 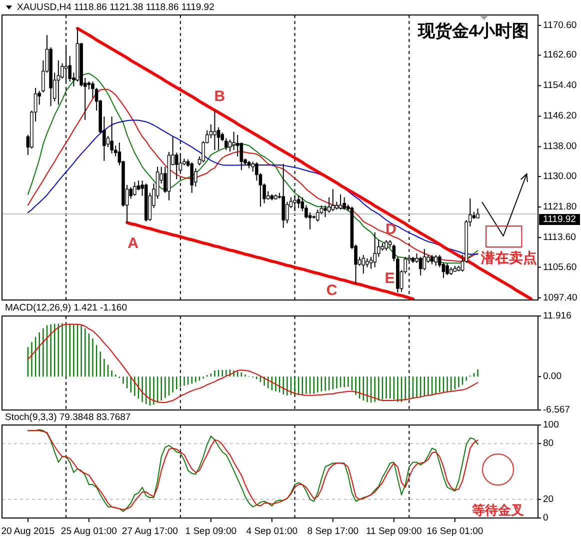 I want to click on x-tick-label: 25 Aug 01:00, so click(x=88, y=531).